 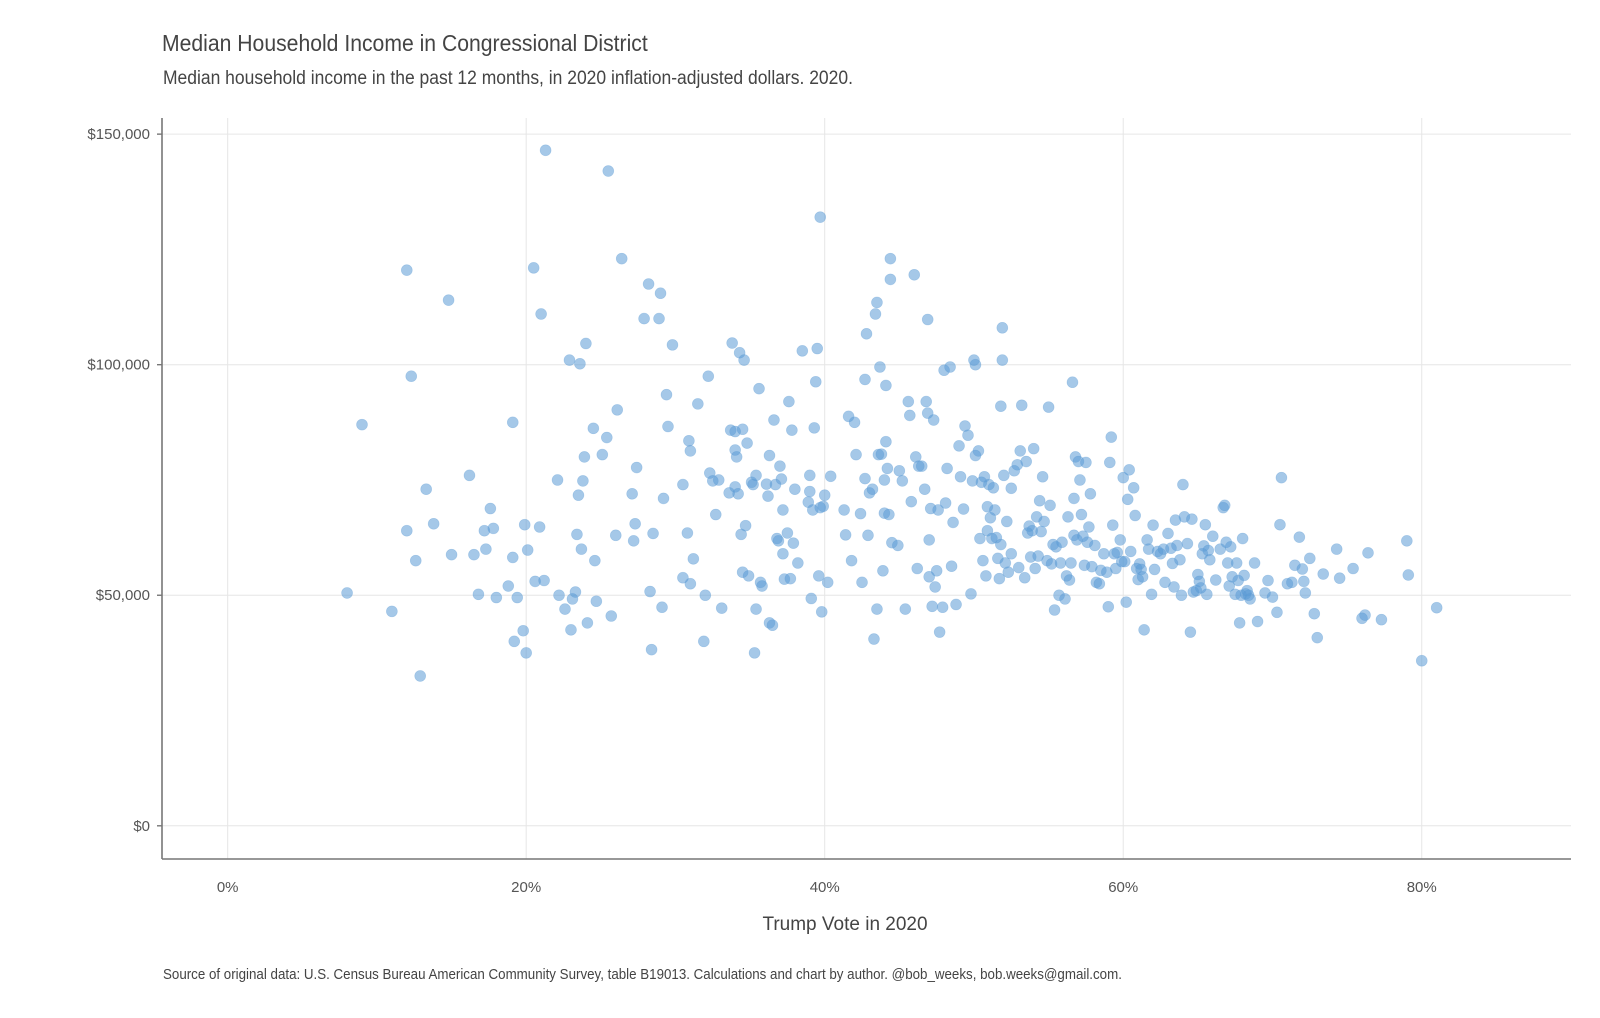 I want to click on y-tick-label: $100,000, so click(x=118, y=365).